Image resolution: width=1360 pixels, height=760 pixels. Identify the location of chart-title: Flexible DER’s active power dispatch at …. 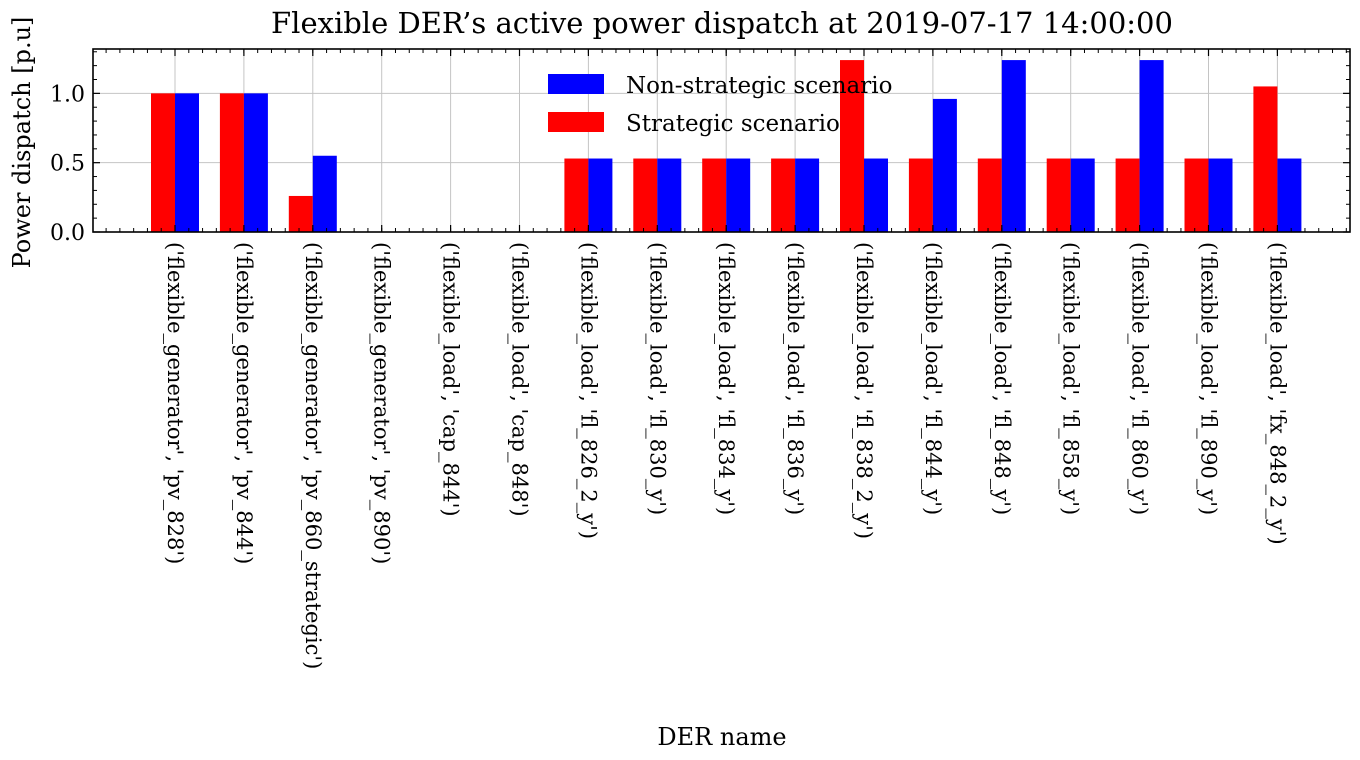
(722, 23).